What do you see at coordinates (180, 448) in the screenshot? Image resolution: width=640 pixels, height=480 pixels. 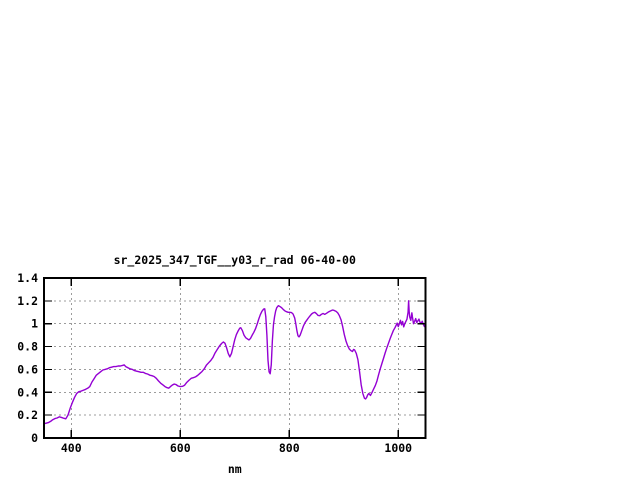 I see `x-tick-label: 600` at bounding box center [180, 448].